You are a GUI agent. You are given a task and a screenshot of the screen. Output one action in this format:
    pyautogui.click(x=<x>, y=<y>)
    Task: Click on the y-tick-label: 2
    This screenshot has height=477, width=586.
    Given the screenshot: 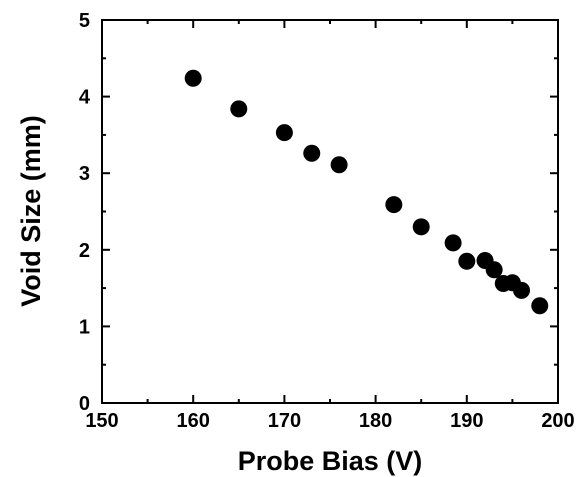 What is the action you would take?
    pyautogui.click(x=84, y=251)
    